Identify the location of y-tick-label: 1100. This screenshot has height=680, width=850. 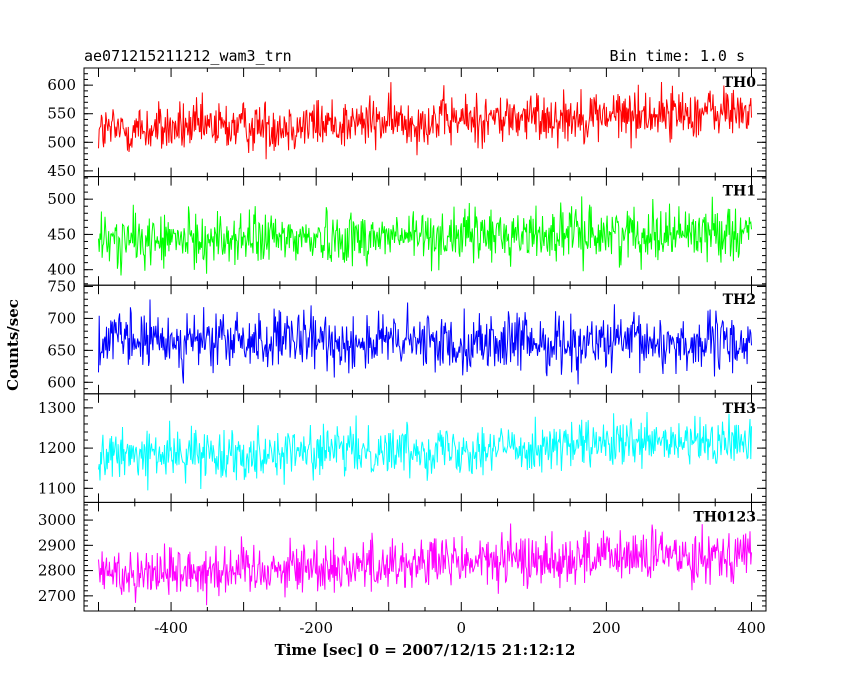
(57, 488).